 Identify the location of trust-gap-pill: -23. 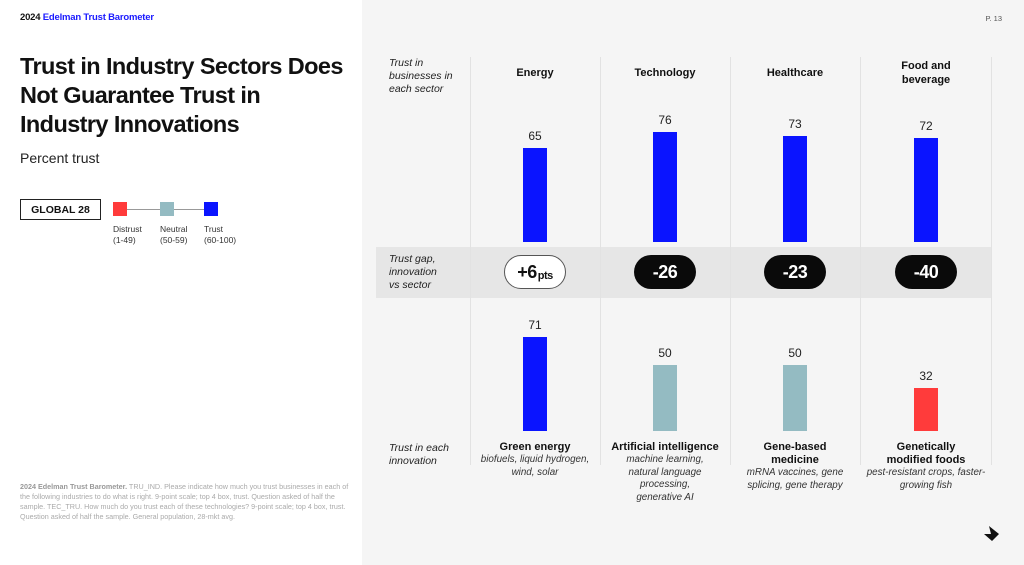
(795, 272).